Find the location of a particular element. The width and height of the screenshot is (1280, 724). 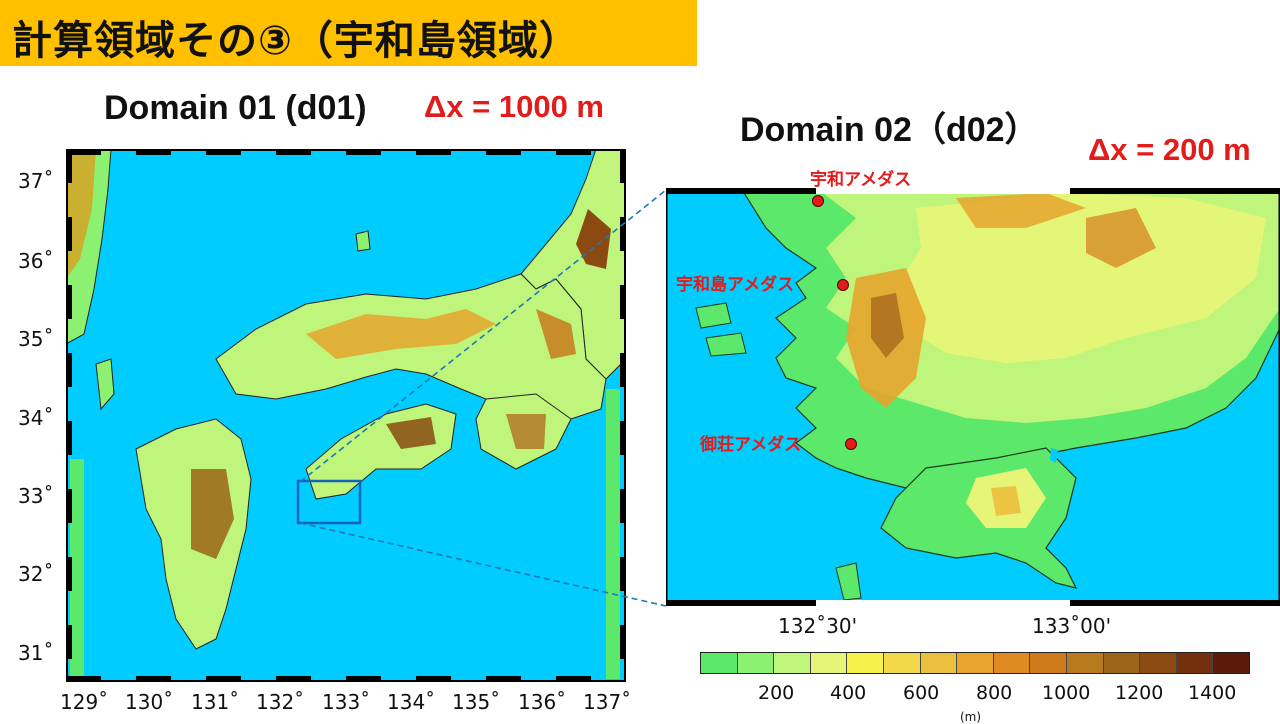

lat-label-35: 35˚ is located at coordinates (36, 339).